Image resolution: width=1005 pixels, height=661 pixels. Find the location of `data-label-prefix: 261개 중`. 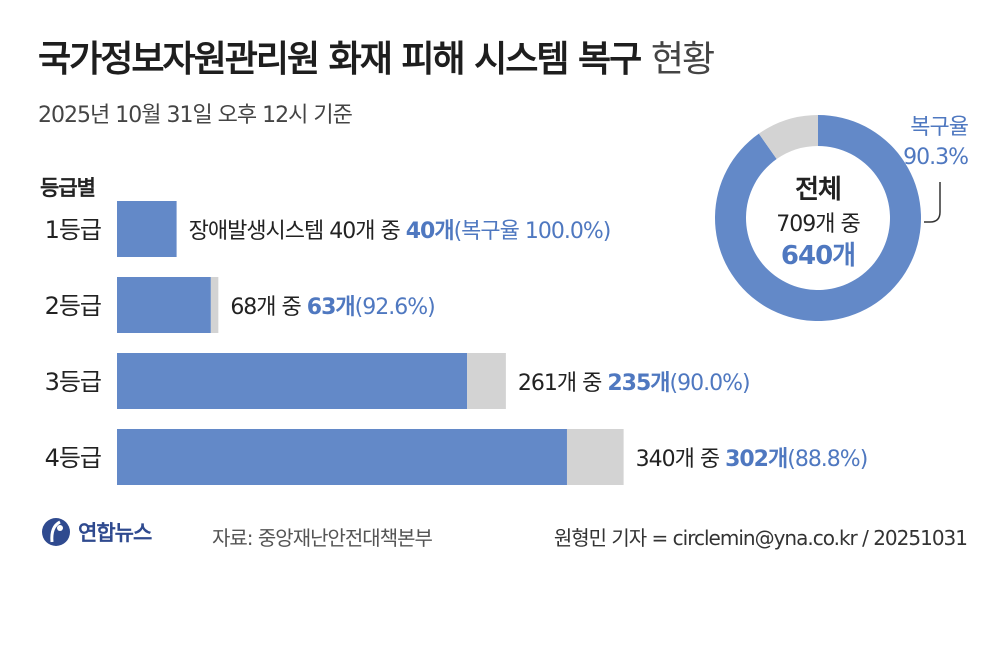

data-label-prefix: 261개 중 is located at coordinates (562, 383).